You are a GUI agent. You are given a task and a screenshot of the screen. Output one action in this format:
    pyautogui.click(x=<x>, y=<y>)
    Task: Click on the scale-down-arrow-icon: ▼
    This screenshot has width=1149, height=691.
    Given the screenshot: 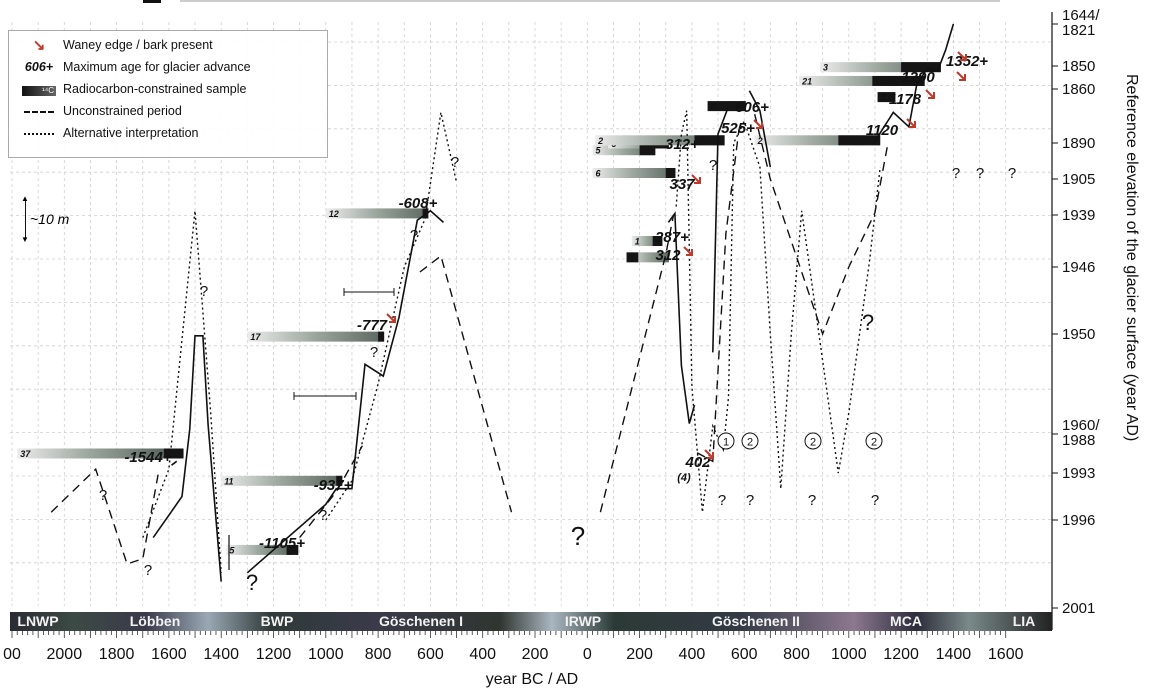 What is the action you would take?
    pyautogui.click(x=25, y=239)
    